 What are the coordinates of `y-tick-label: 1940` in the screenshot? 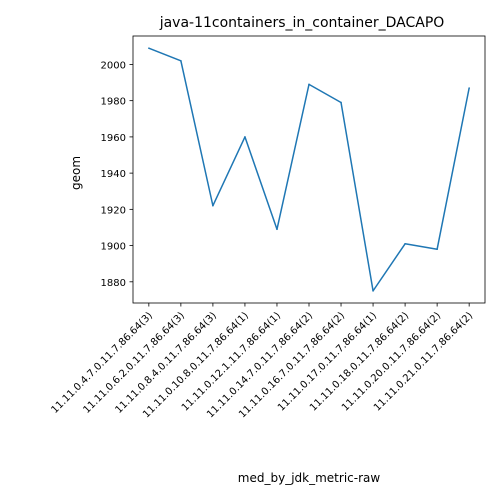 It's located at (113, 174).